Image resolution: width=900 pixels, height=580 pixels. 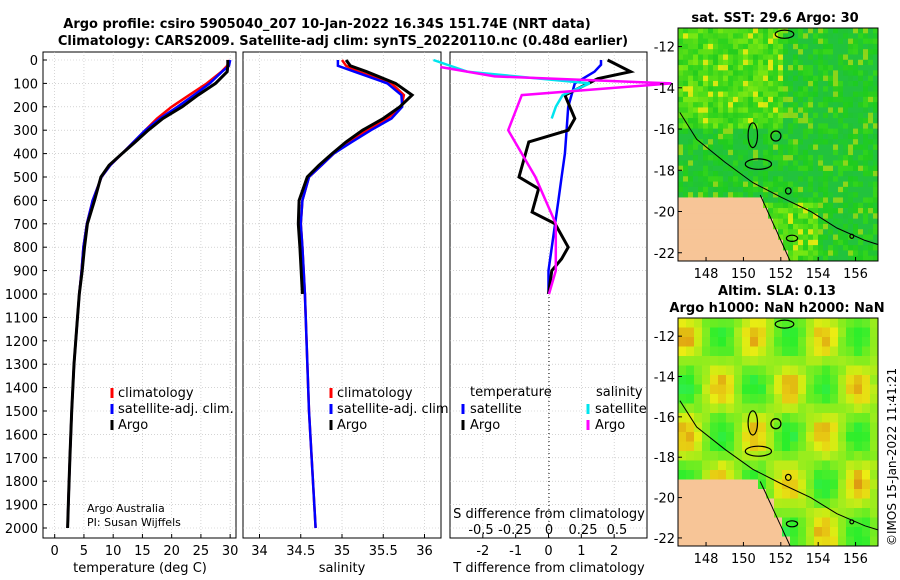 What do you see at coordinates (617, 530) in the screenshot?
I see `top-tick-label: 0.5` at bounding box center [617, 530].